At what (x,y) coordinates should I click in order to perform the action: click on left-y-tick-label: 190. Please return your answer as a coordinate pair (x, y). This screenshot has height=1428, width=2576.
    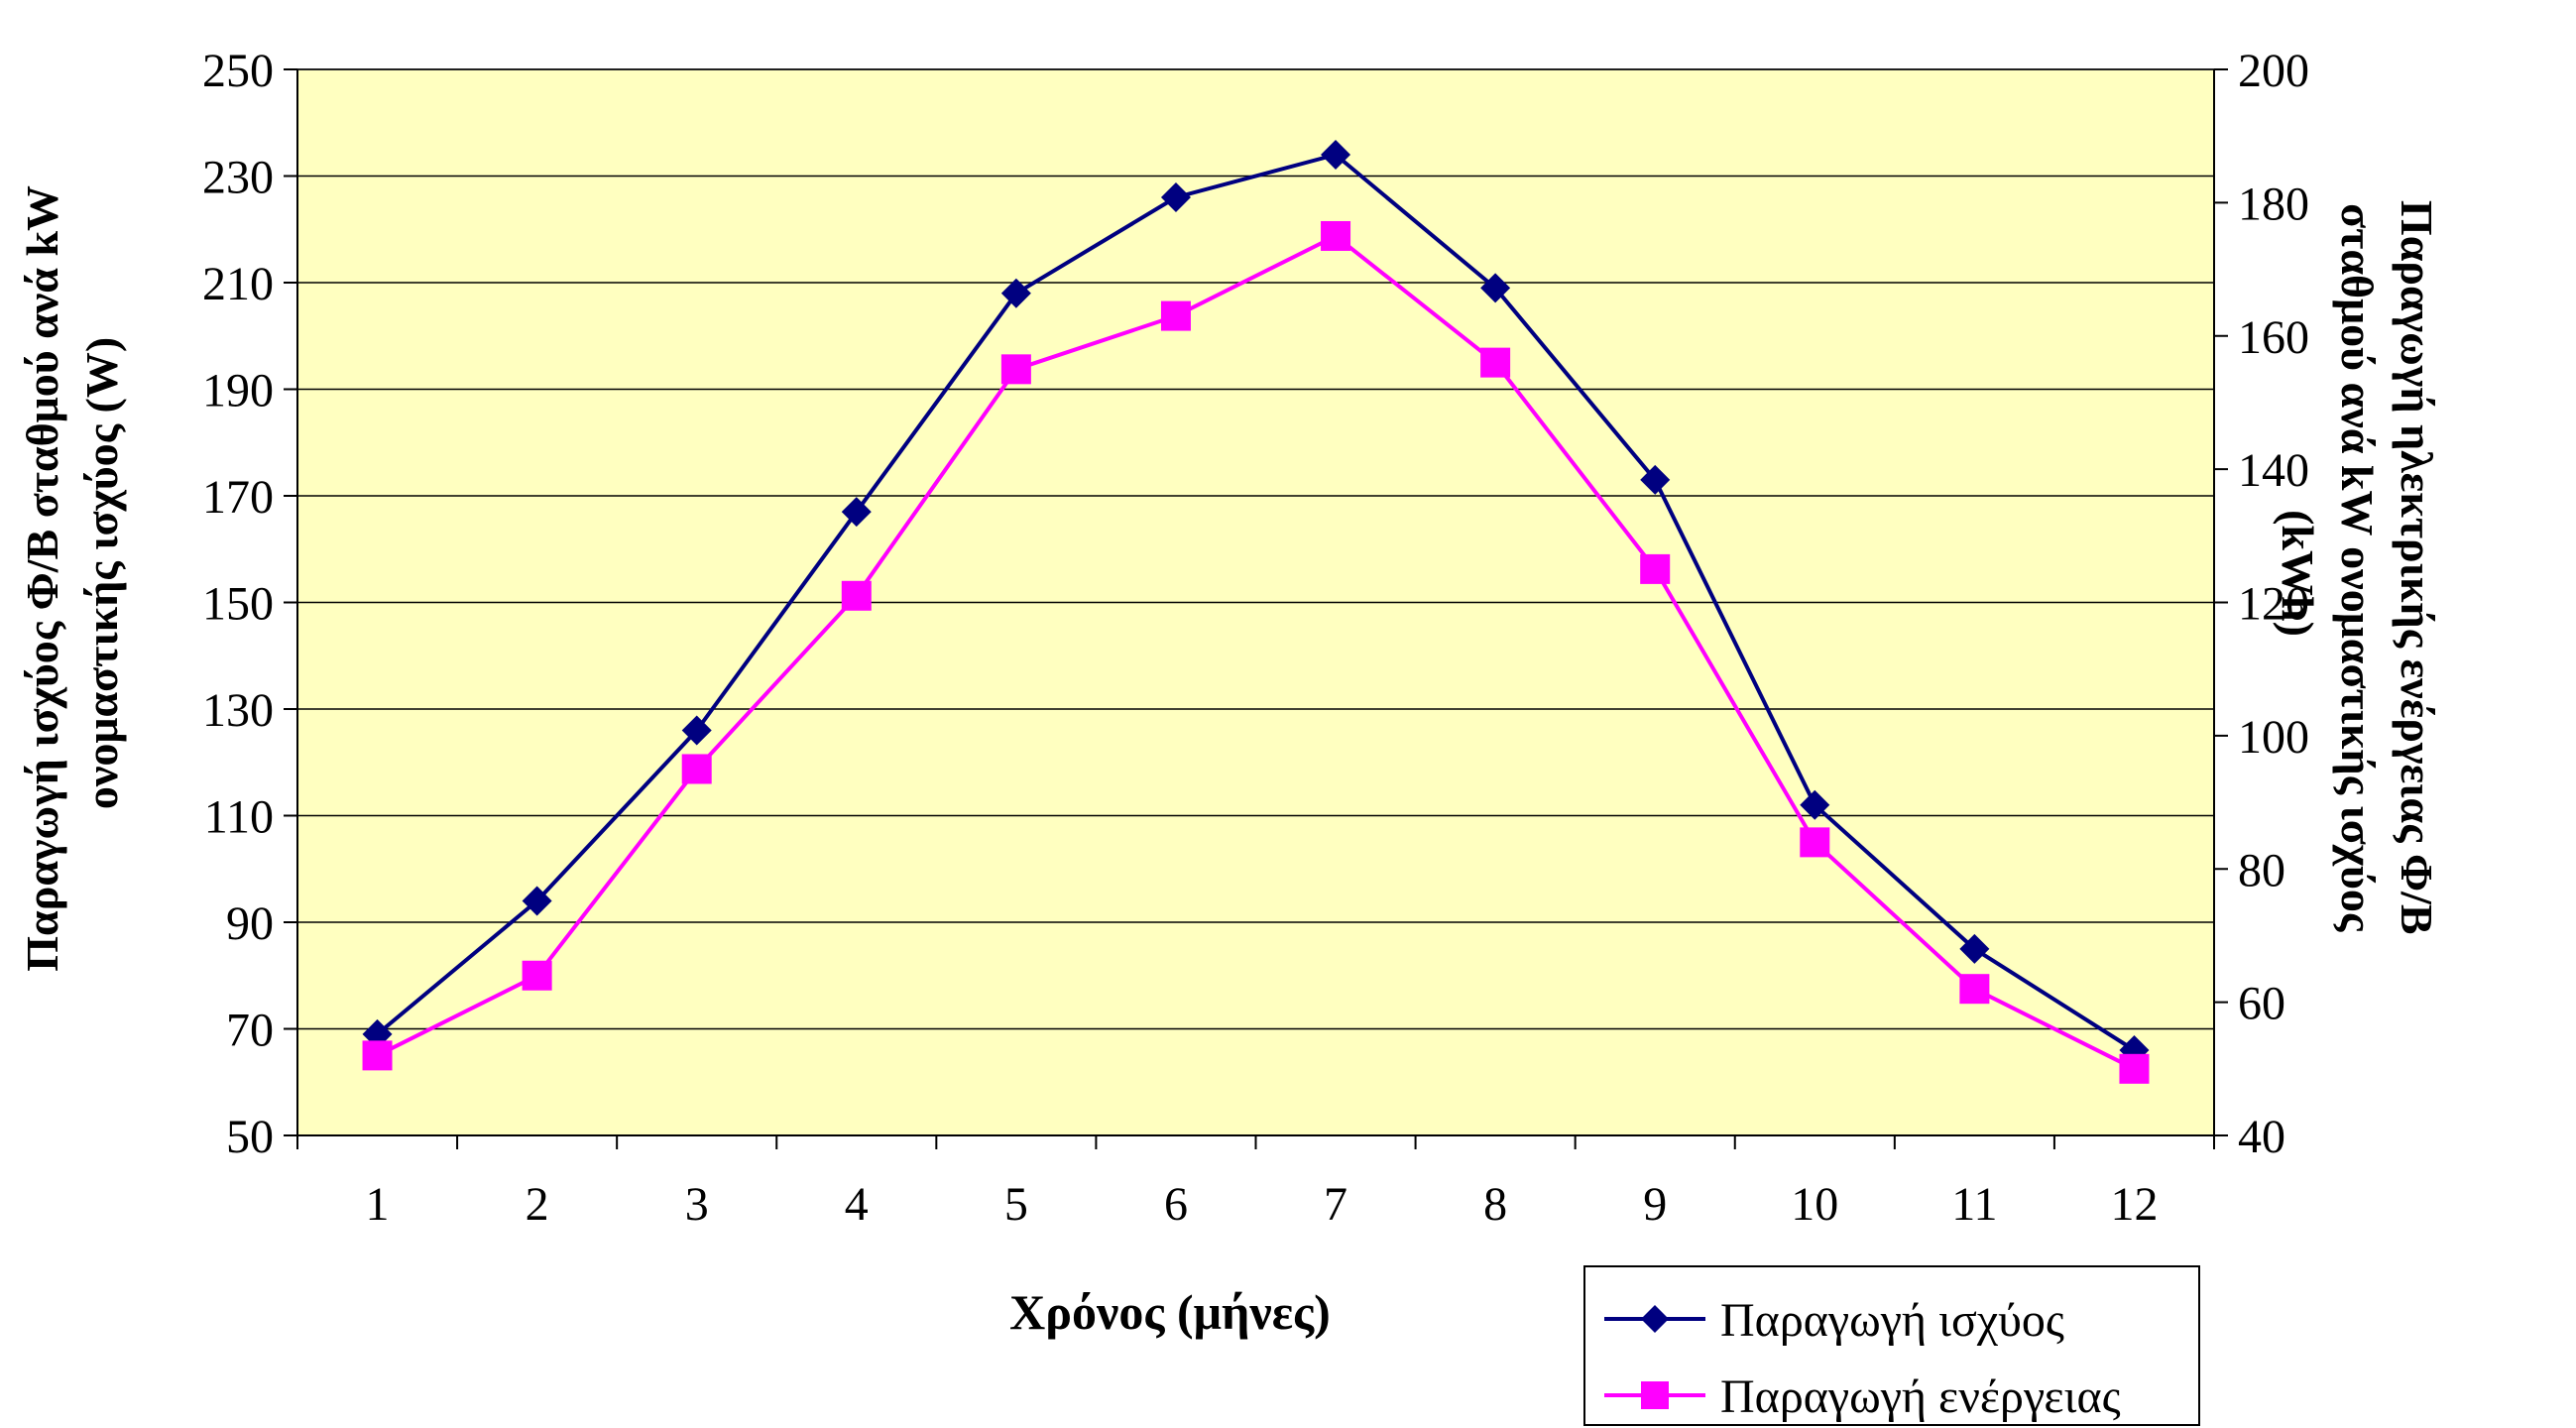
    Looking at the image, I should click on (238, 391).